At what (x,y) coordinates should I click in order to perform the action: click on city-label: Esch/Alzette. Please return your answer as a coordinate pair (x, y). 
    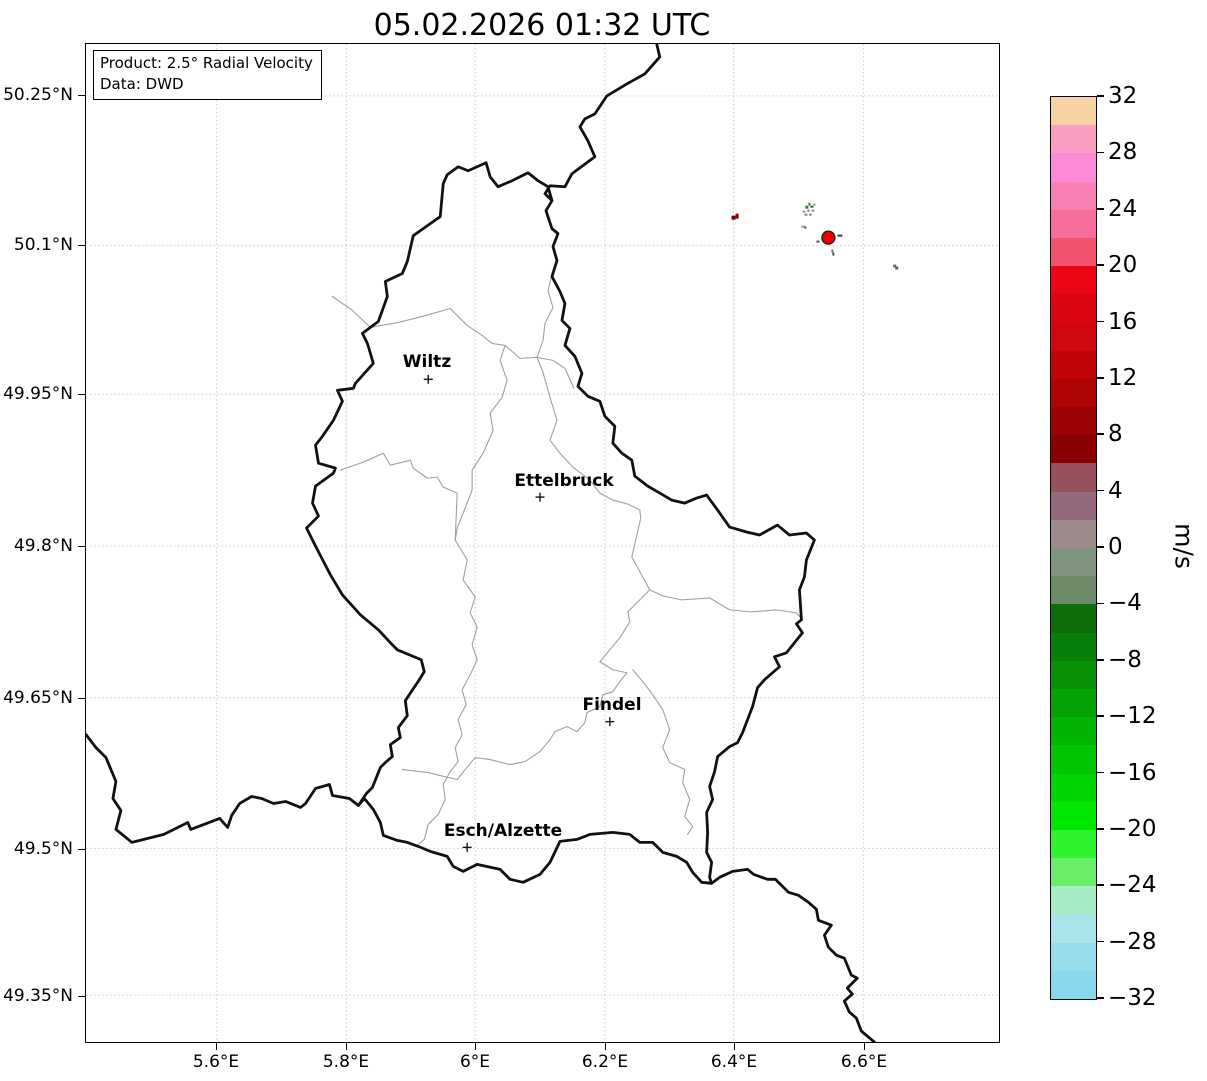
    Looking at the image, I should click on (503, 831).